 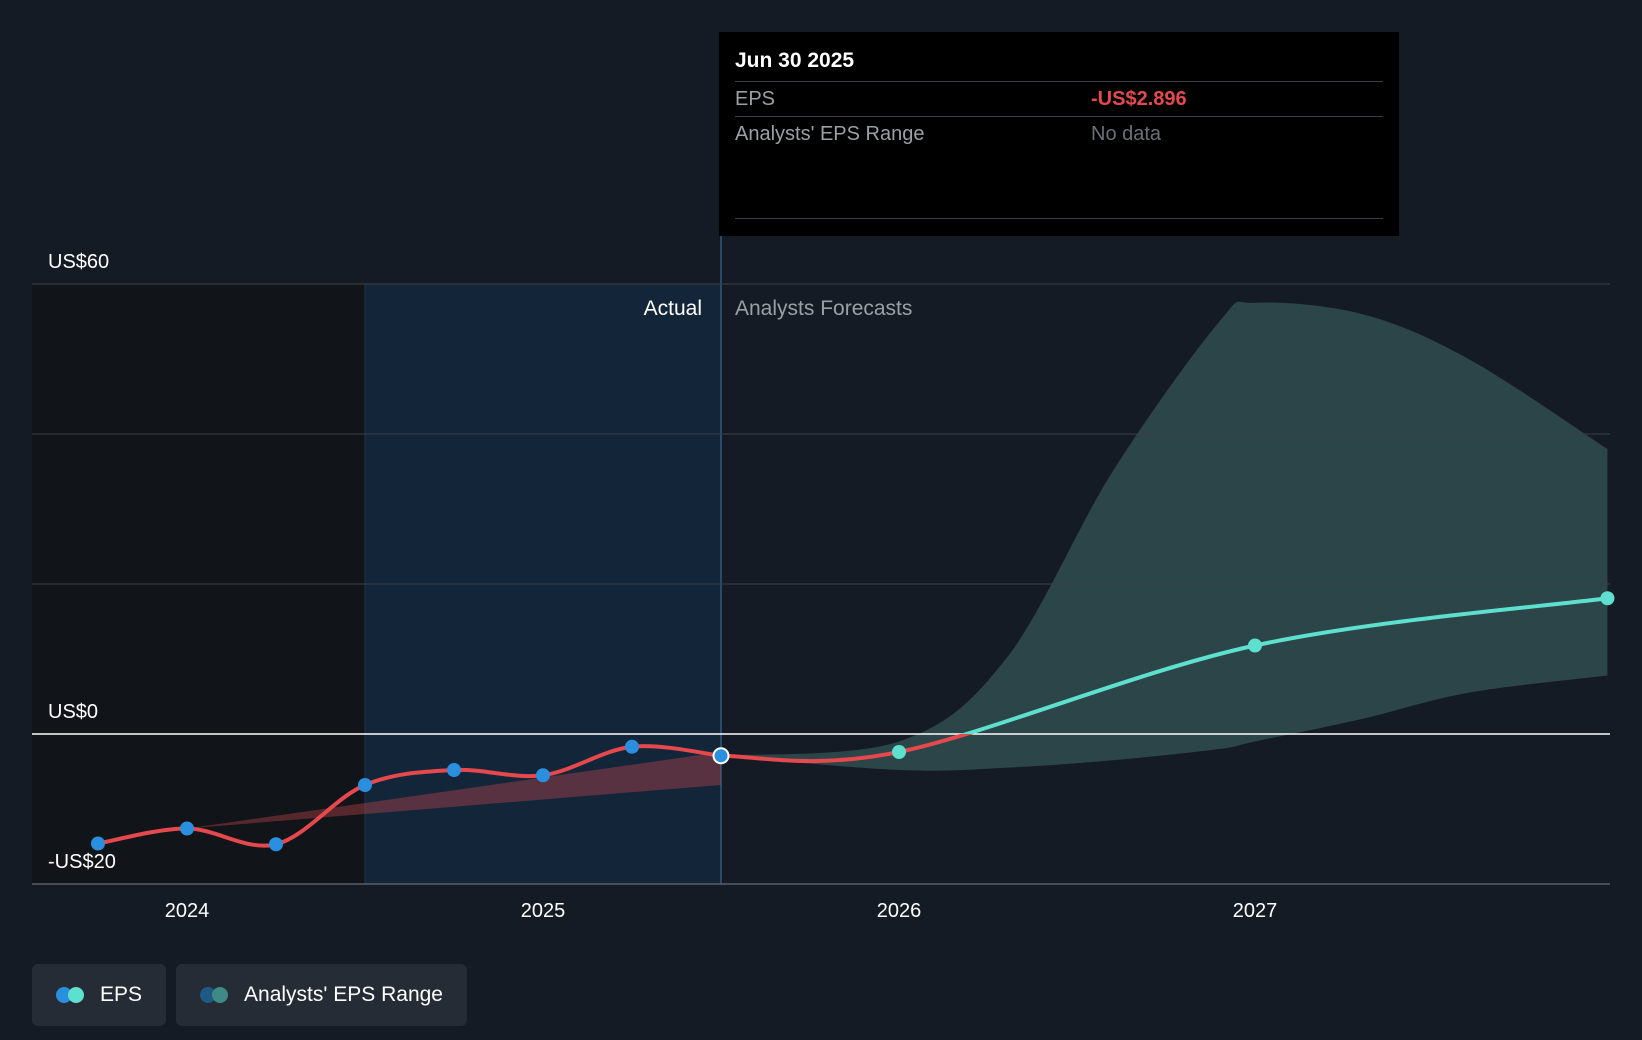 I want to click on legend-range-label: Analysts' EPS Range, so click(x=343, y=994).